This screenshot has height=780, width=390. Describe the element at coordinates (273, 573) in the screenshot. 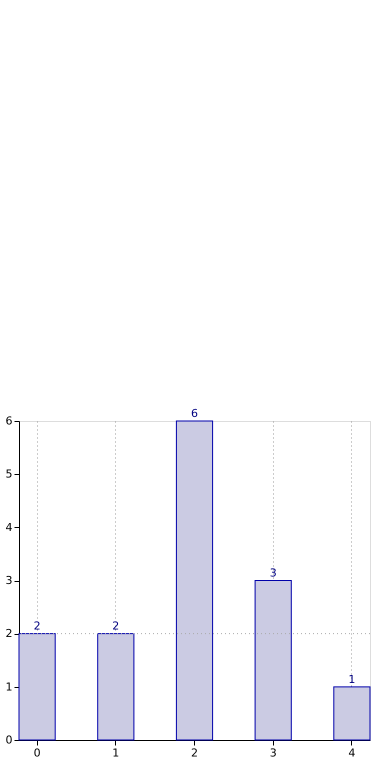

I see `data-label: 3` at that location.